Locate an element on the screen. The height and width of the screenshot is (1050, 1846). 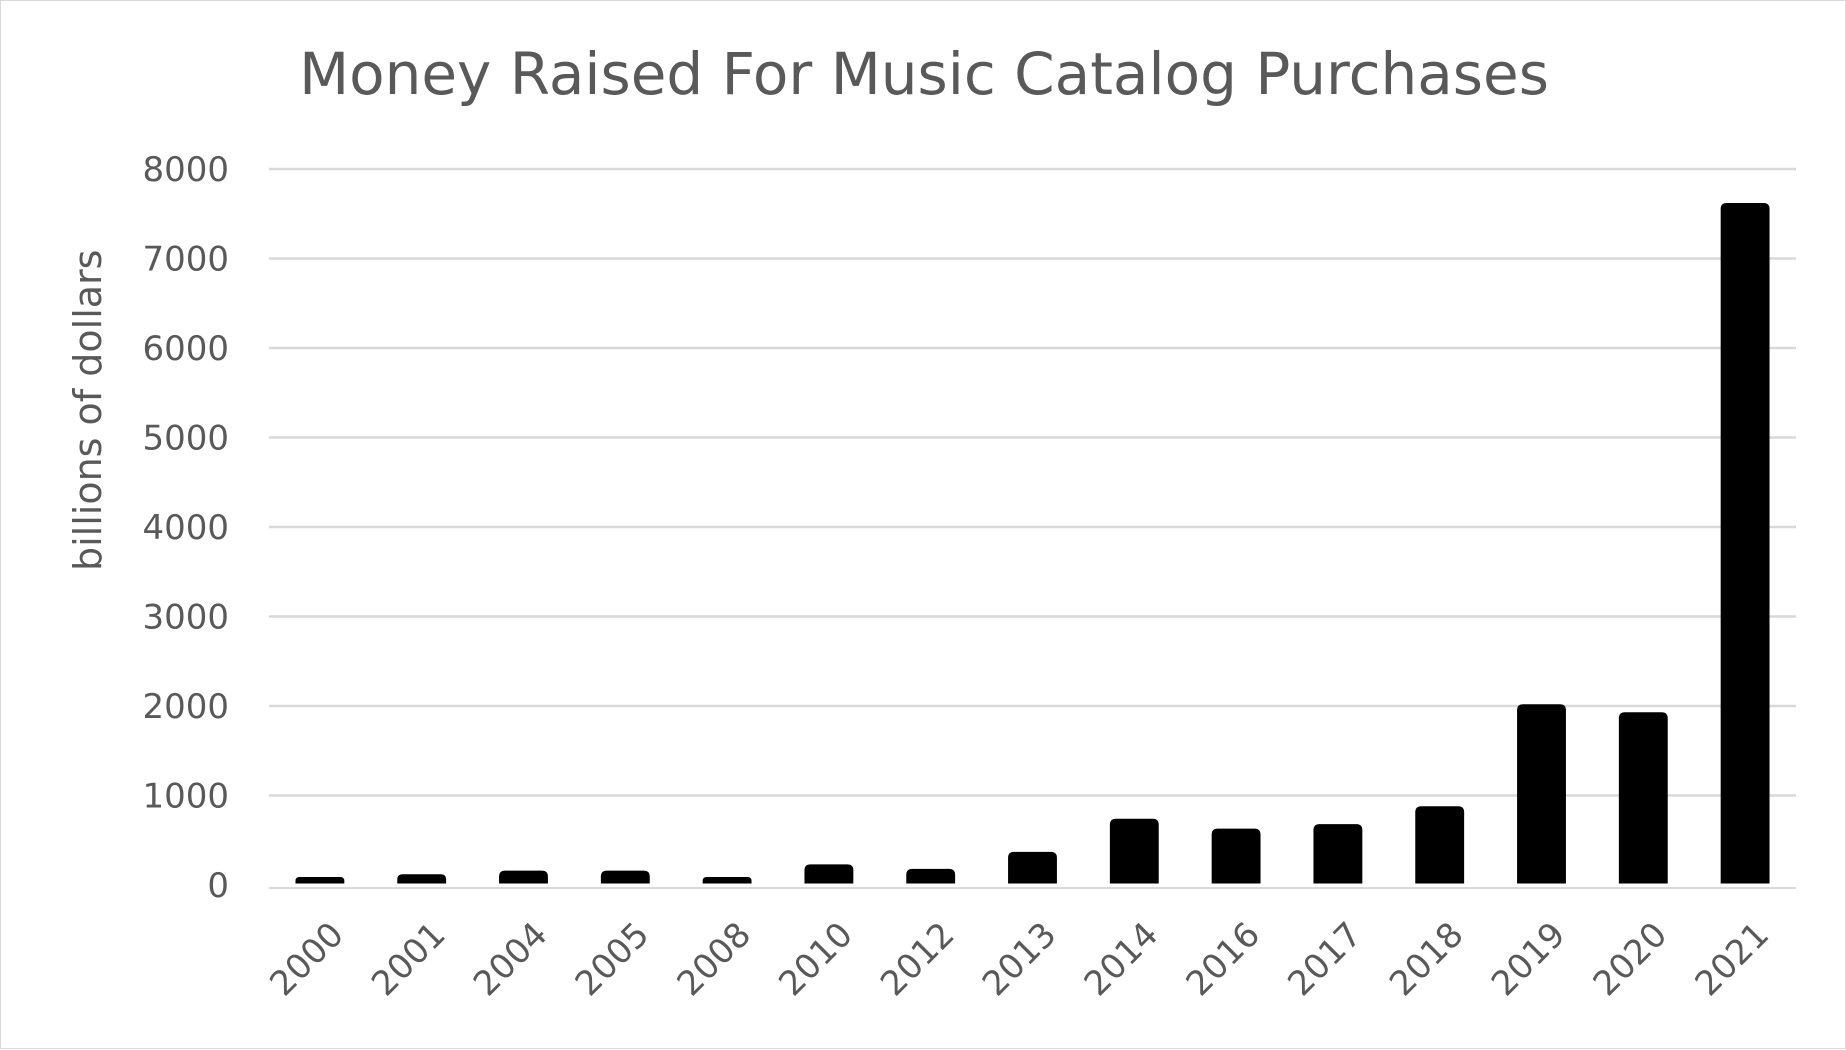
y-tick-label: 4000 is located at coordinates (185, 528).